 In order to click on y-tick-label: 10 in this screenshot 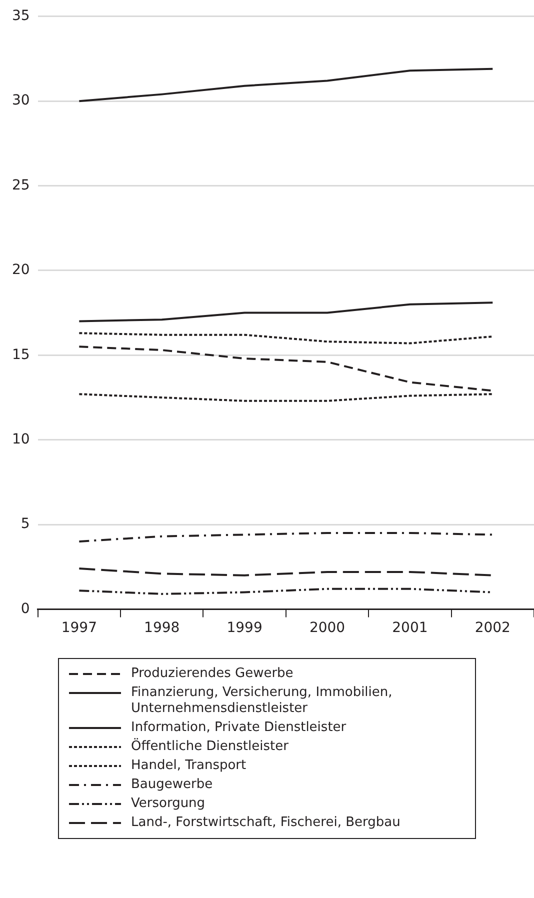, I will do `click(21, 439)`.